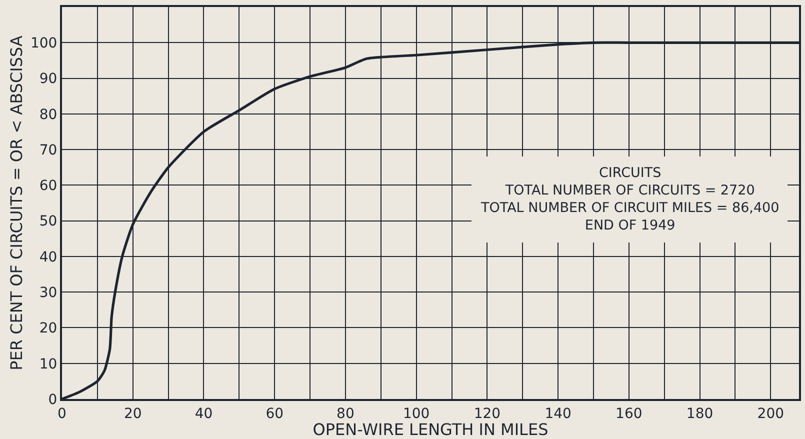  I want to click on x-tick-label: 180, so click(700, 414).